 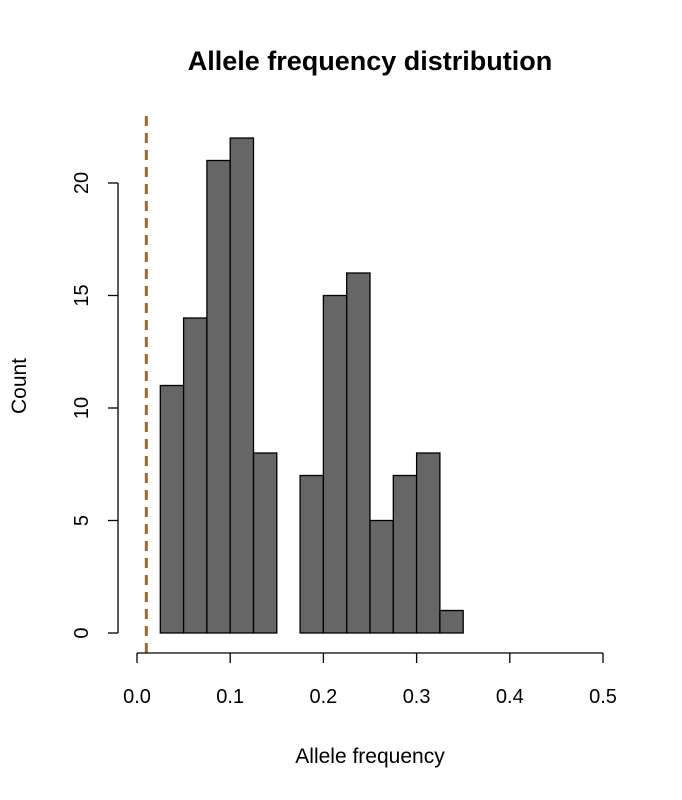 I want to click on x-axis: 0.0 0.1 0.2 0.3 0.4 0.5, so click(x=370, y=680).